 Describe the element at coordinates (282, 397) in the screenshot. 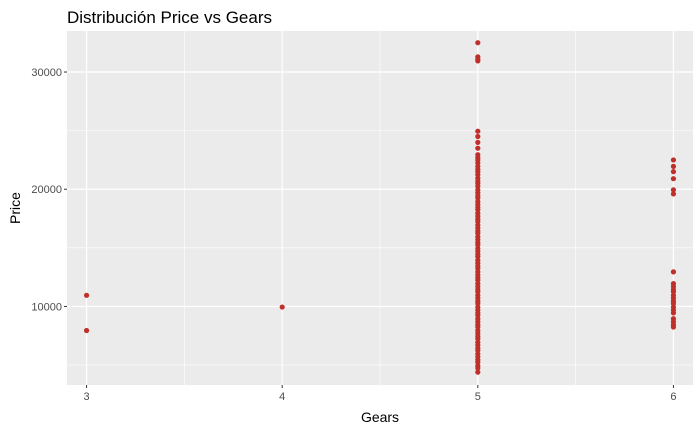

I see `x-tick-label: 4` at that location.